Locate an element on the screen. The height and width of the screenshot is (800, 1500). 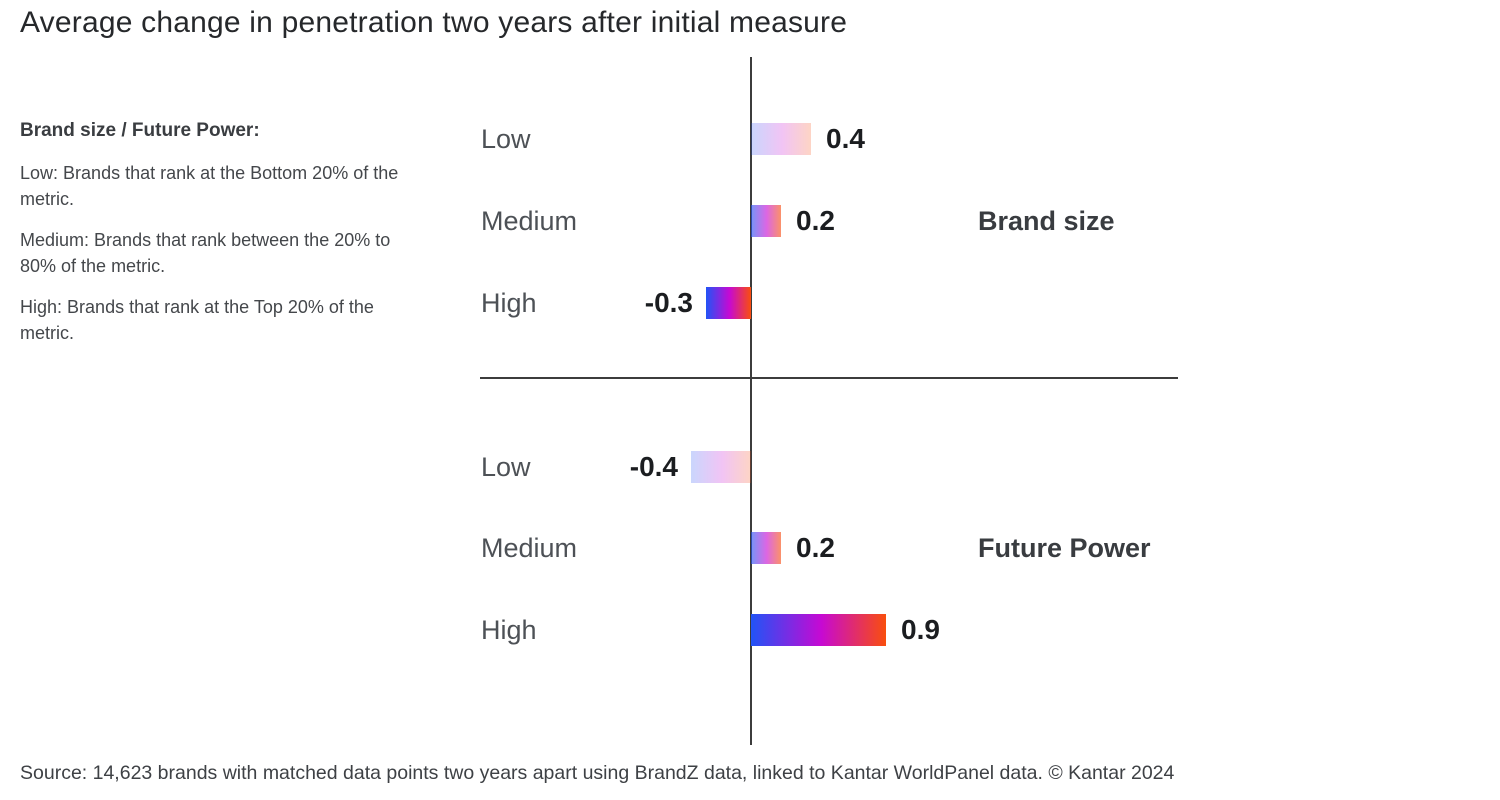
vertical-axis-line is located at coordinates (751, 401).